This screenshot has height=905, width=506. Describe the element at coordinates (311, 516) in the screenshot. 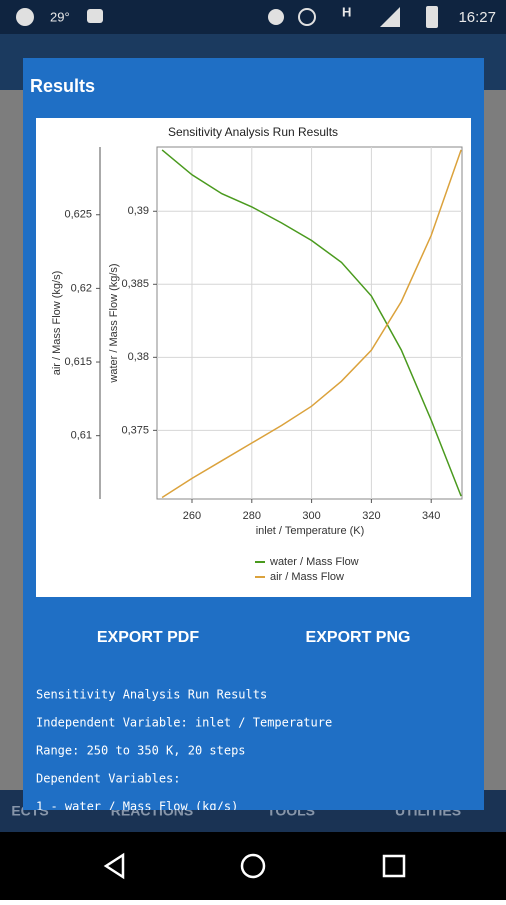

I see `x-tick-label: 300` at that location.